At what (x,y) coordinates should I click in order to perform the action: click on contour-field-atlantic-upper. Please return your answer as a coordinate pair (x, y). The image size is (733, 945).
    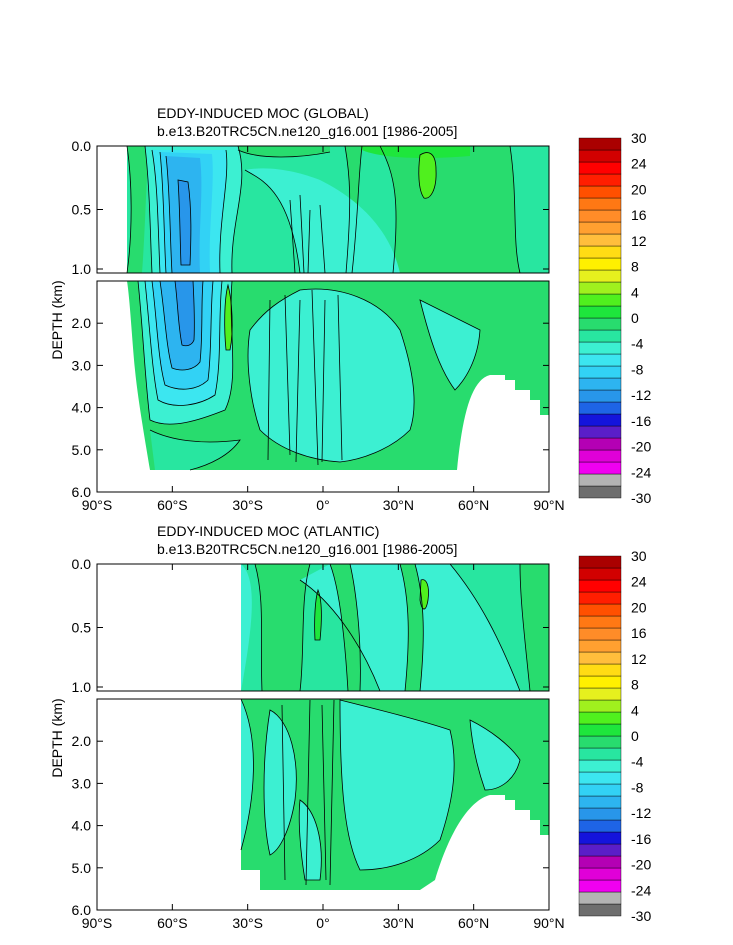
    Looking at the image, I should click on (323, 627).